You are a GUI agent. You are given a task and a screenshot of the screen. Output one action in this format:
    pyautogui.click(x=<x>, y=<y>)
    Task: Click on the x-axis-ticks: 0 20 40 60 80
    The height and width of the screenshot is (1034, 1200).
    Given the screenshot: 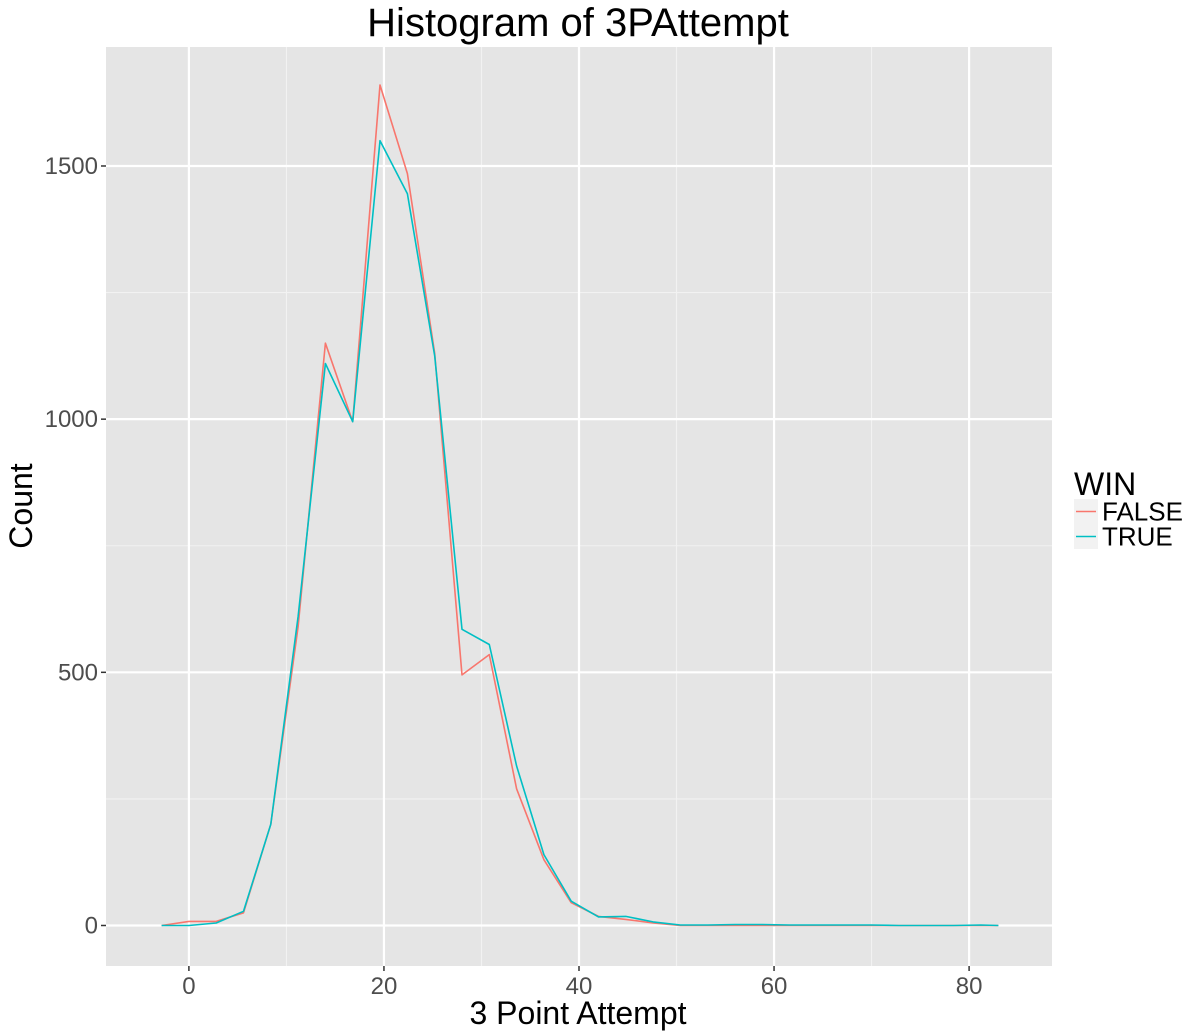 What is the action you would take?
    pyautogui.click(x=582, y=983)
    